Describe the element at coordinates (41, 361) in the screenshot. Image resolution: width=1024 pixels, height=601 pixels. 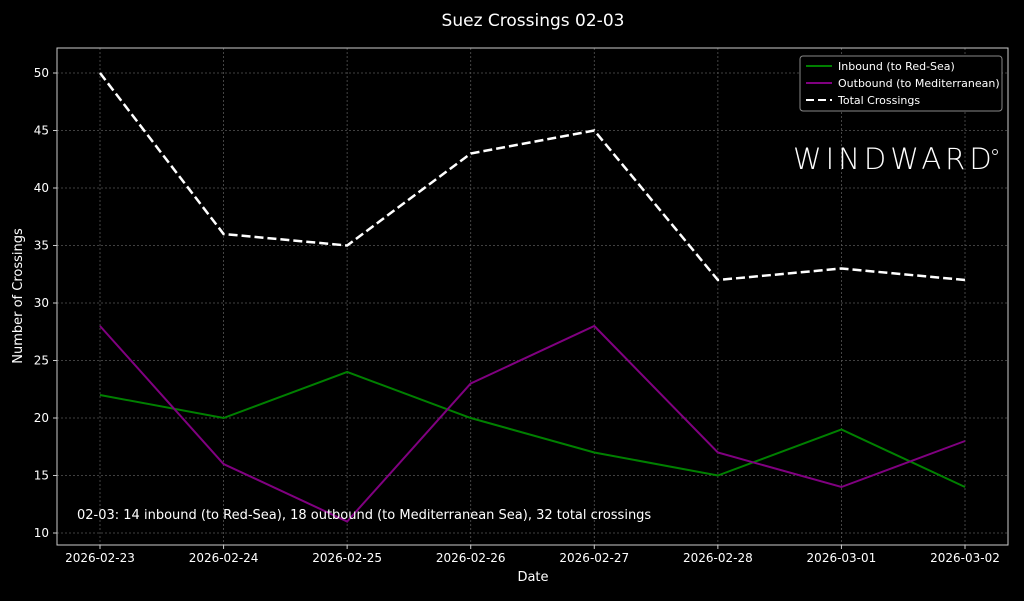
I see `y-tick-label: 25` at that location.